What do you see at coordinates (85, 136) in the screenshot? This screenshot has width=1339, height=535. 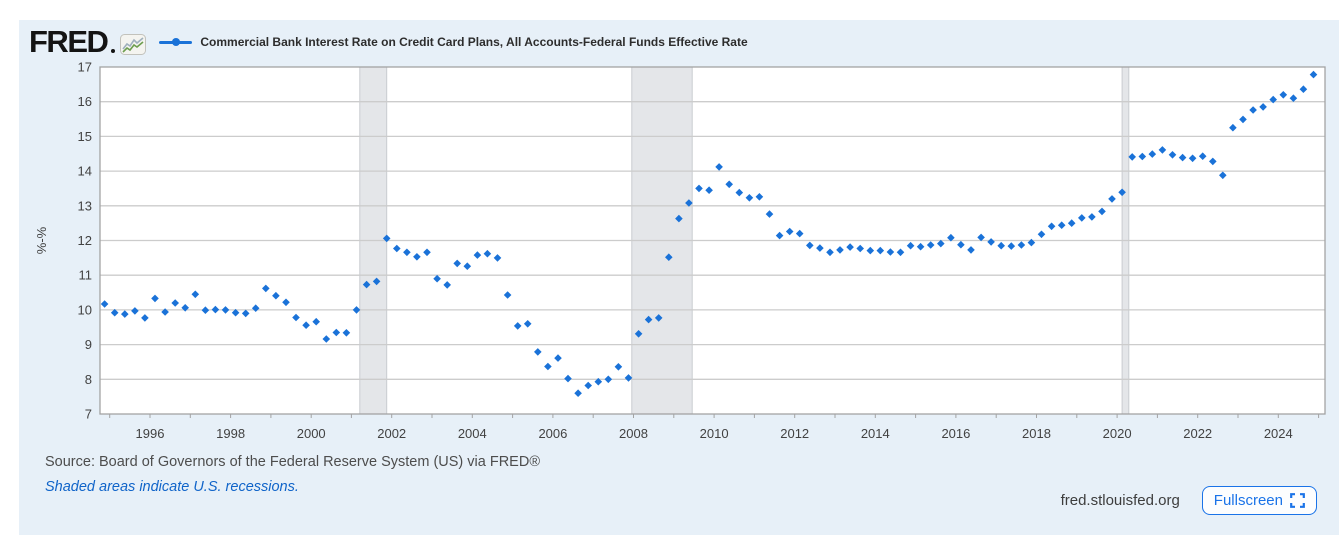 I see `svg-text: 15` at bounding box center [85, 136].